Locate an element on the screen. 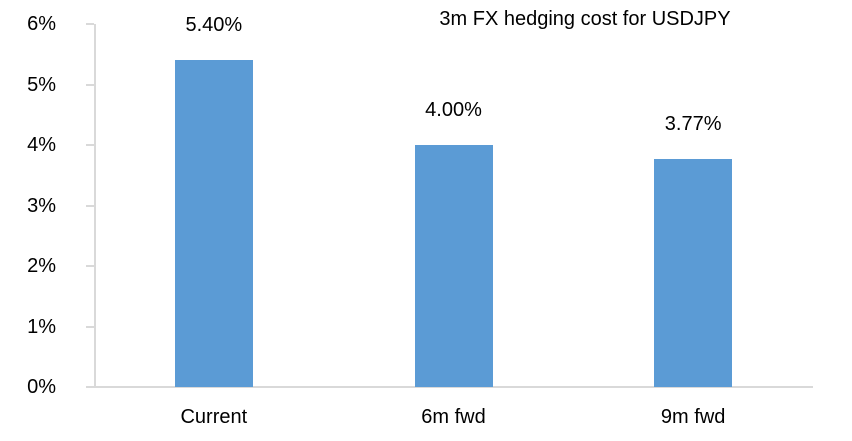 Image resolution: width=852 pixels, height=441 pixels. bar-value-label: 4.00% is located at coordinates (453, 110).